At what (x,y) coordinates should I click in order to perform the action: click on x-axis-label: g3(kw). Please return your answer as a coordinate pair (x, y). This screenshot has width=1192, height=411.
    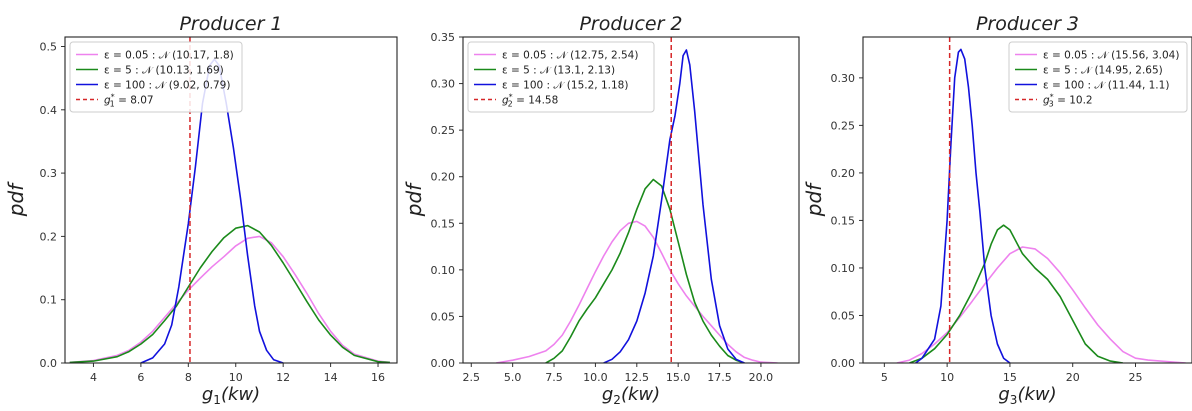
    Looking at the image, I should click on (1027, 395).